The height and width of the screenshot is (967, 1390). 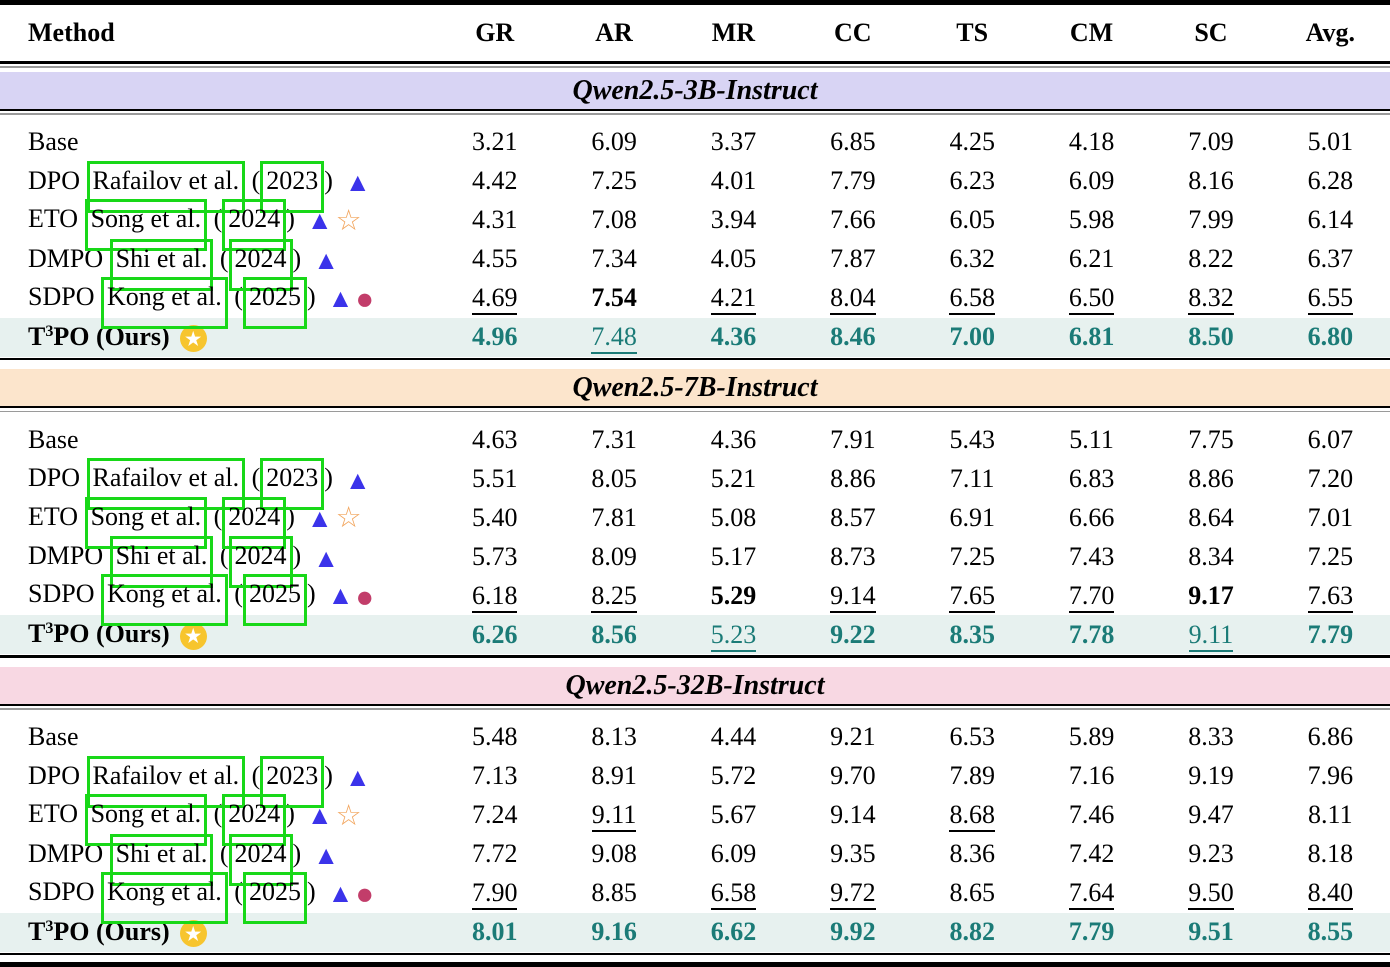 What do you see at coordinates (494, 517) in the screenshot?
I see `score-value: 5.40` at bounding box center [494, 517].